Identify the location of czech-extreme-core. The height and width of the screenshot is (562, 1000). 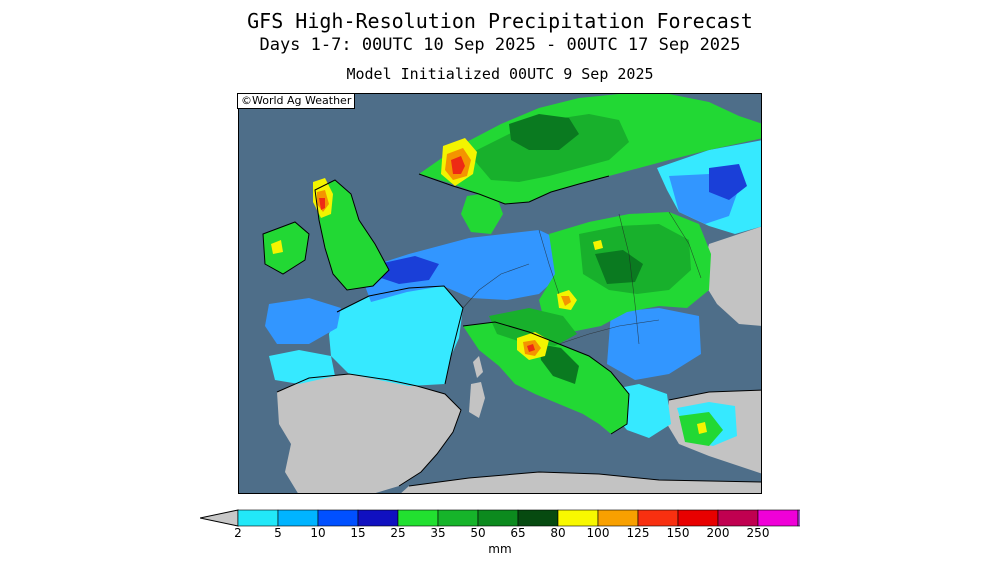
(566, 301).